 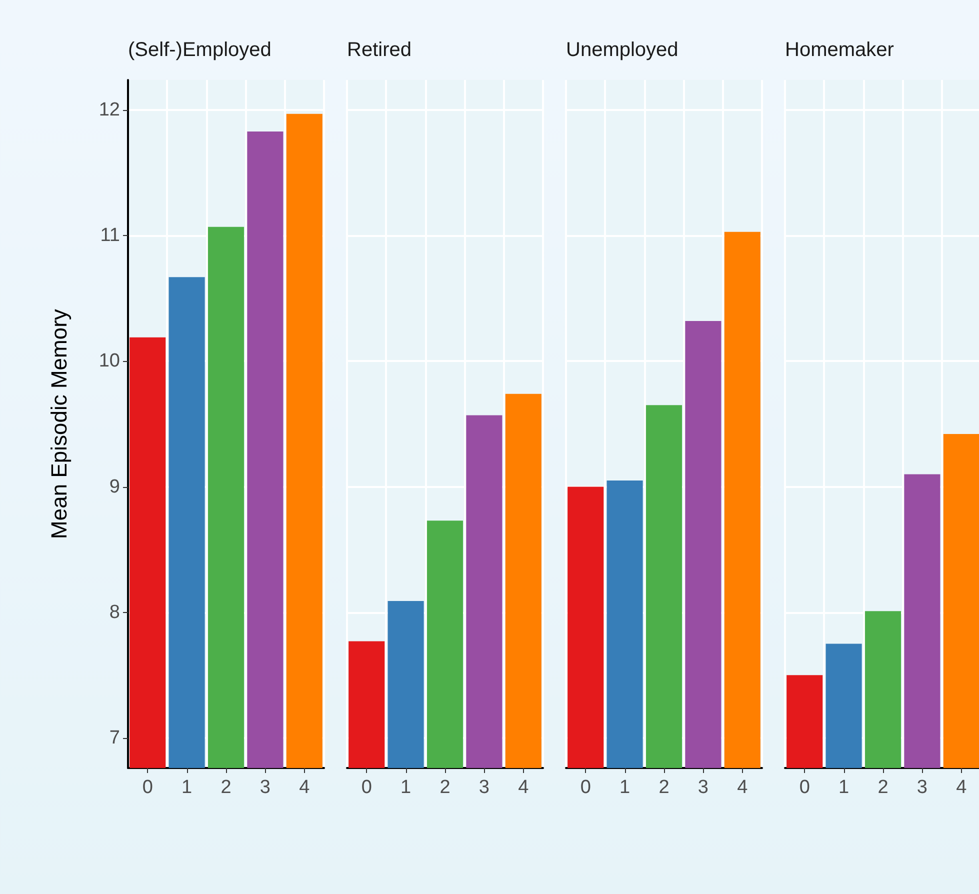 I want to click on y-tick-label: 11, so click(x=110, y=235).